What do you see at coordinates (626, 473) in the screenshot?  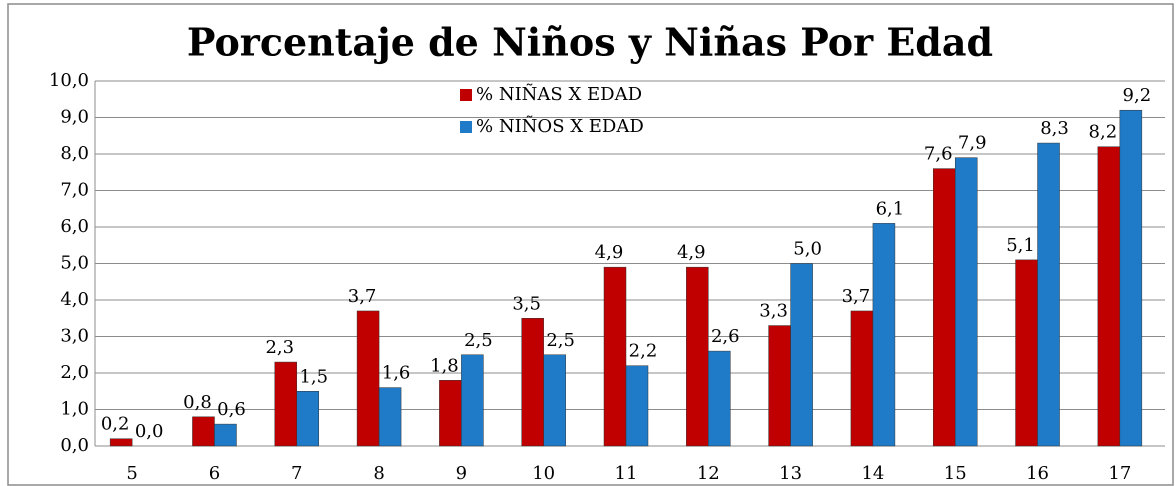 I see `x-tick-label: 11` at bounding box center [626, 473].